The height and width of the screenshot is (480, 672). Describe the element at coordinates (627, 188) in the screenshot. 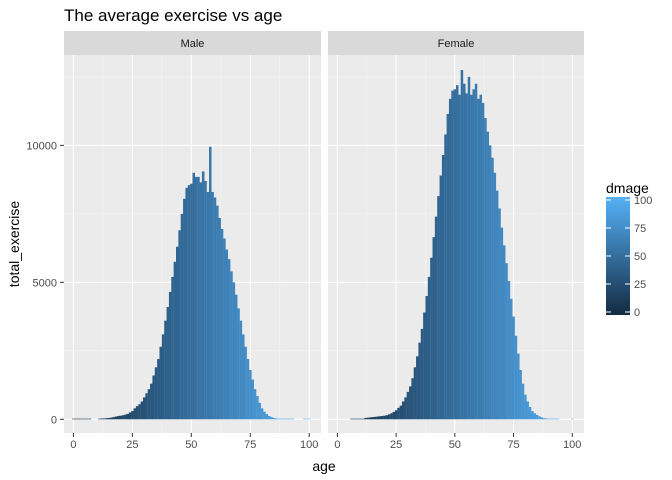

I see `legend-title: dmage` at that location.